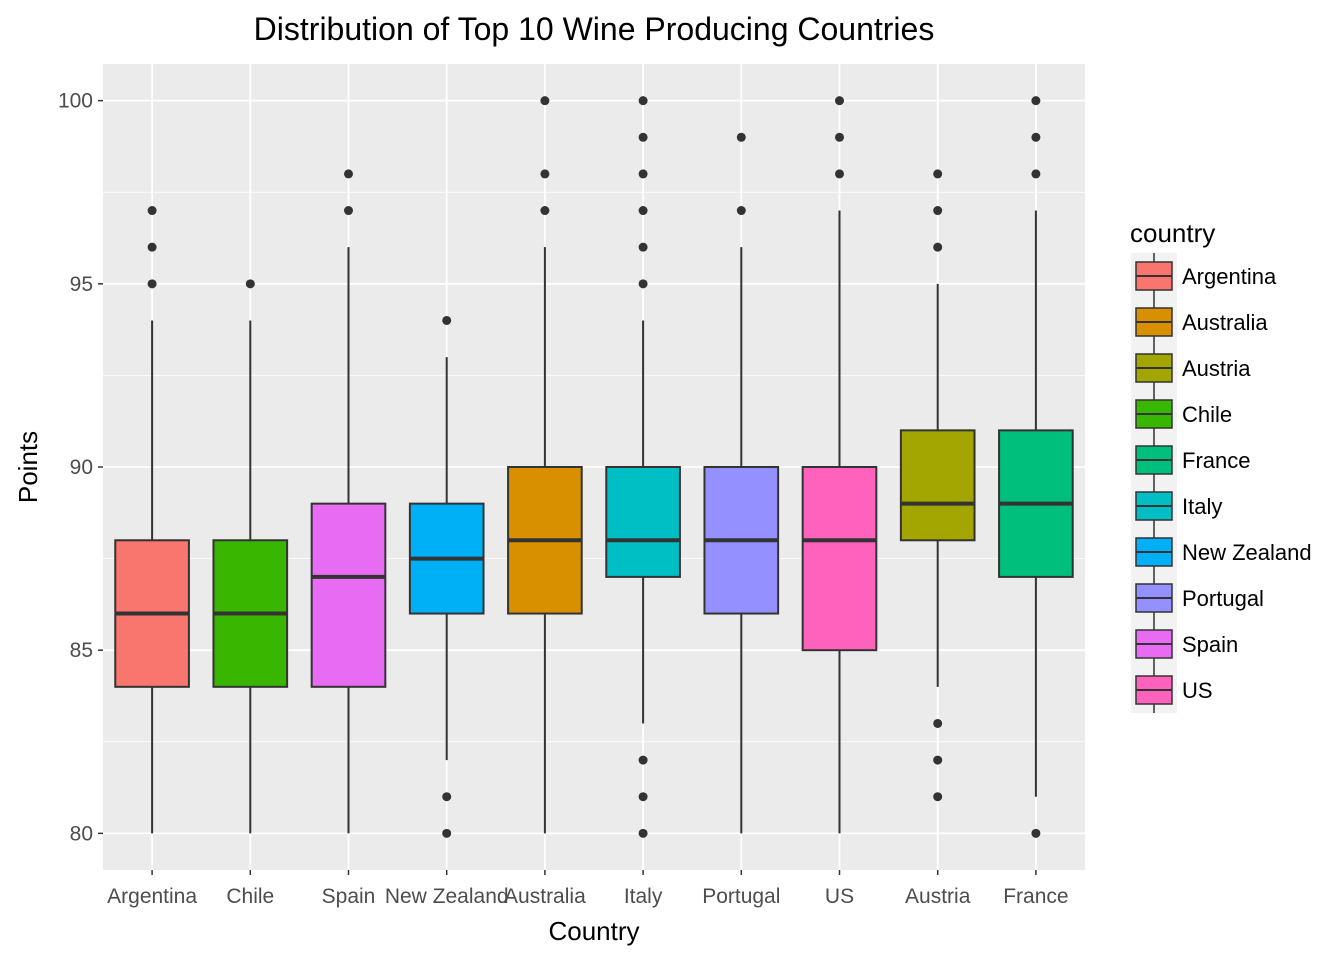 The width and height of the screenshot is (1344, 960). What do you see at coordinates (937, 485) in the screenshot?
I see `box-austria` at bounding box center [937, 485].